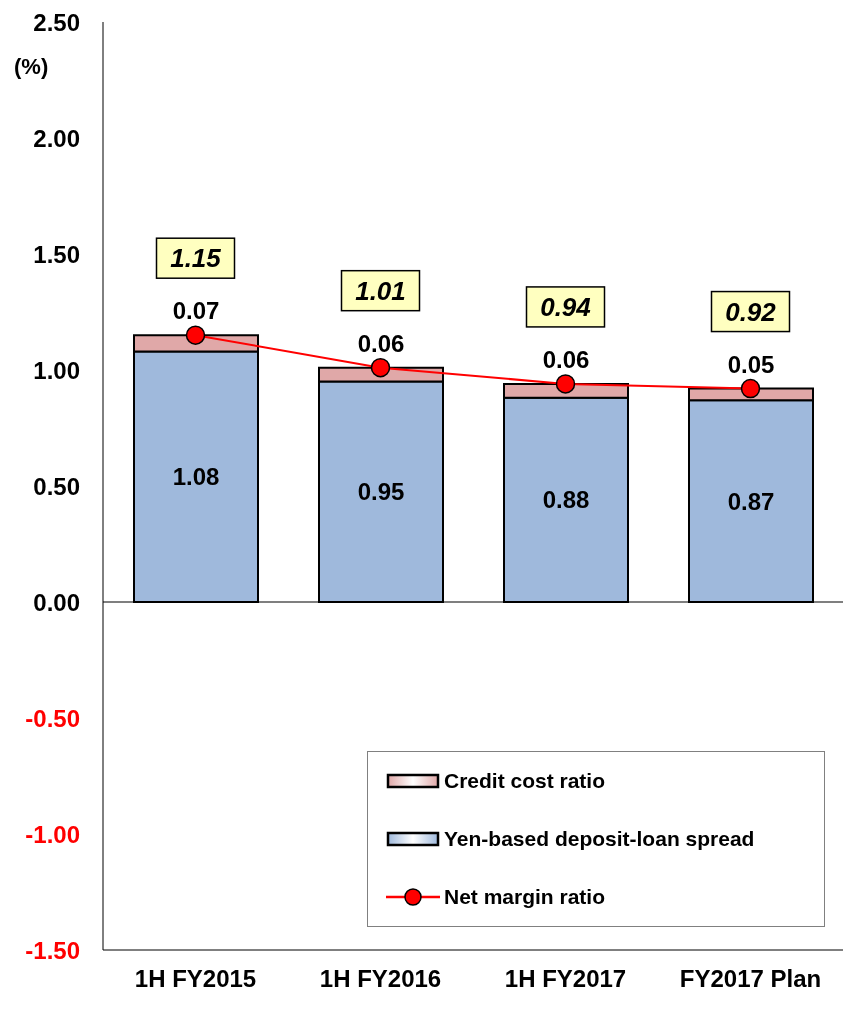  Describe the element at coordinates (566, 500) in the screenshot. I see `data-label: 0.88` at that location.